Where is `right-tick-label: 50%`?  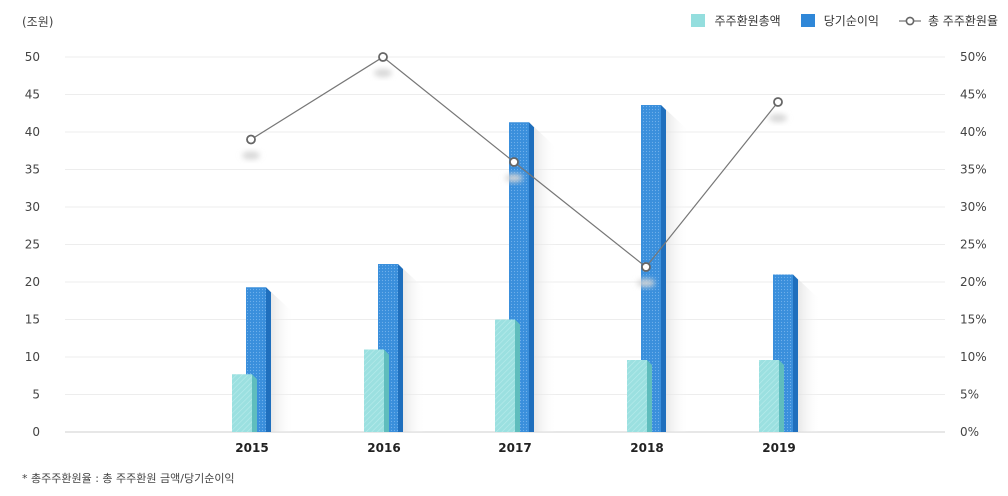 right-tick-label: 50% is located at coordinates (973, 57).